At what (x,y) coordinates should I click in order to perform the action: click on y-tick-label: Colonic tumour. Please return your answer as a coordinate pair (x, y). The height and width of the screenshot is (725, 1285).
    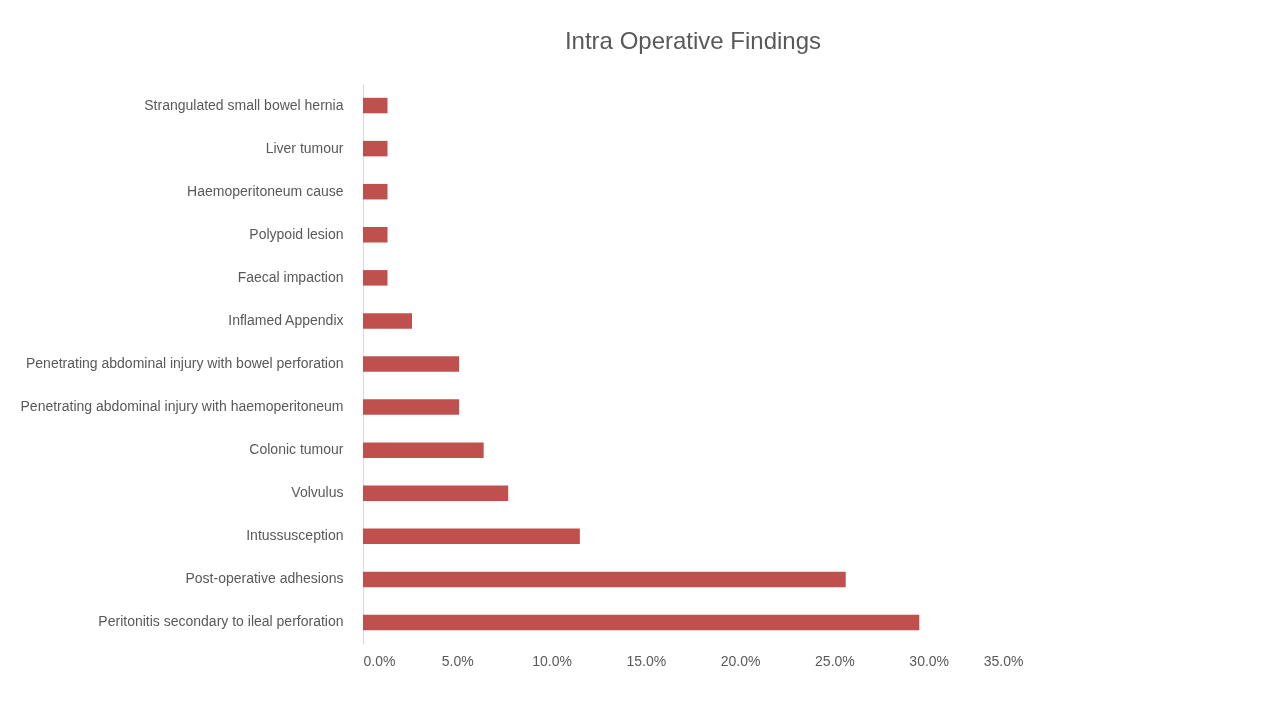
    Looking at the image, I should click on (296, 449).